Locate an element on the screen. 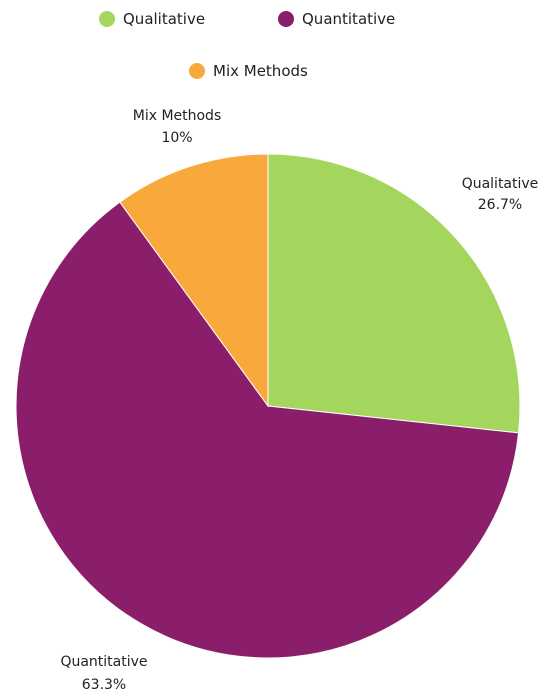  slice-label-qualitative: Qualitative is located at coordinates (500, 184).